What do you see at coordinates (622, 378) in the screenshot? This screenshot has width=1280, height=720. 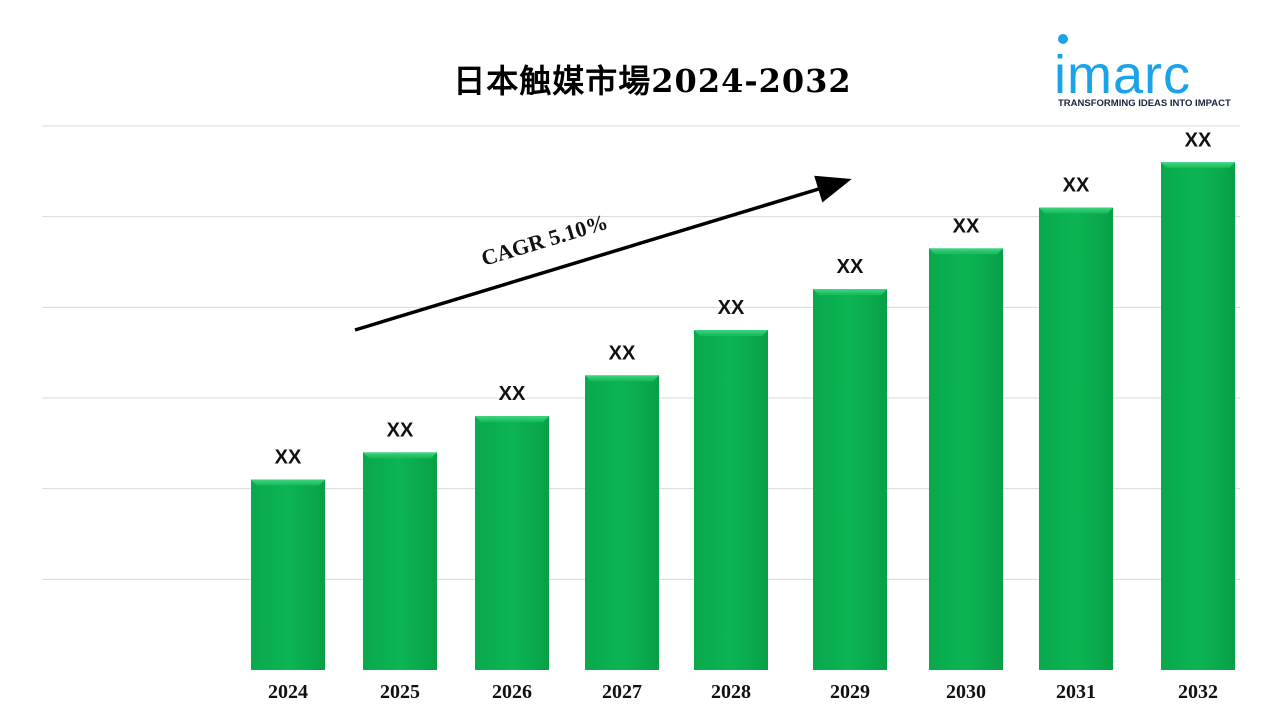 I see `bar-top-bevel-2027` at bounding box center [622, 378].